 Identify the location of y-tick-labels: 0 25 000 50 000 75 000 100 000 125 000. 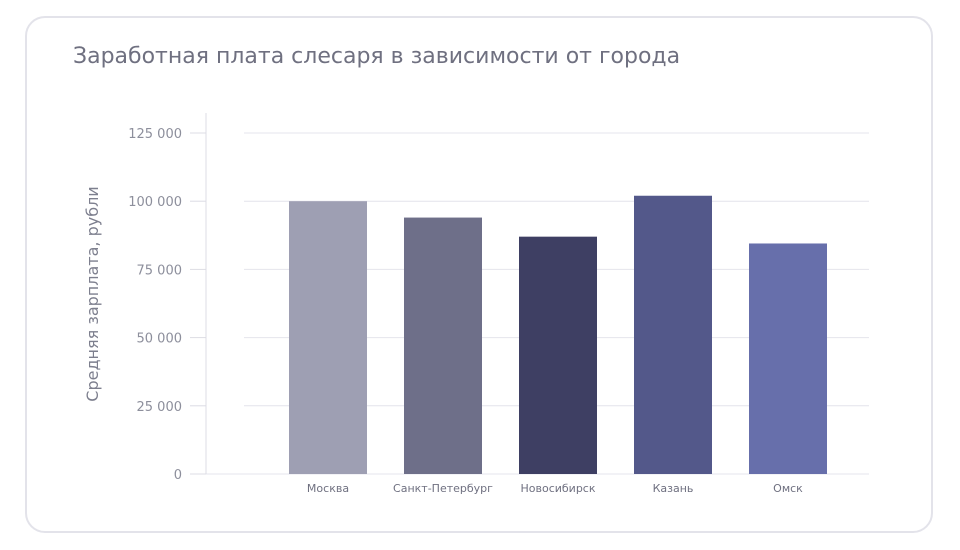
(155, 305).